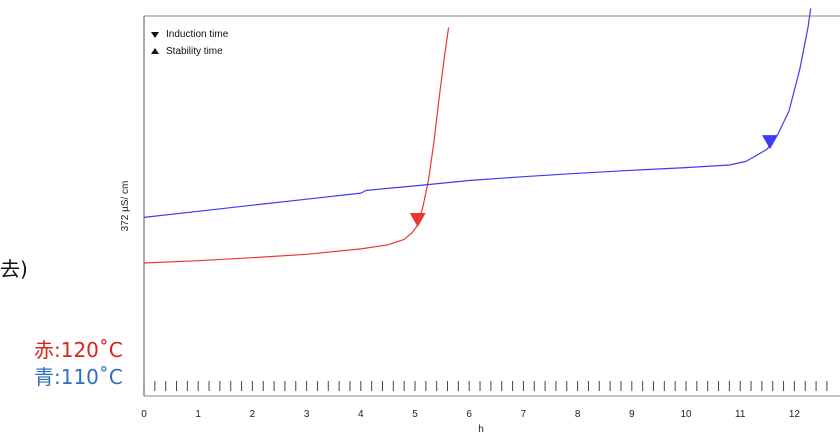  Describe the element at coordinates (361, 414) in the screenshot. I see `x-tick-label: 4` at that location.